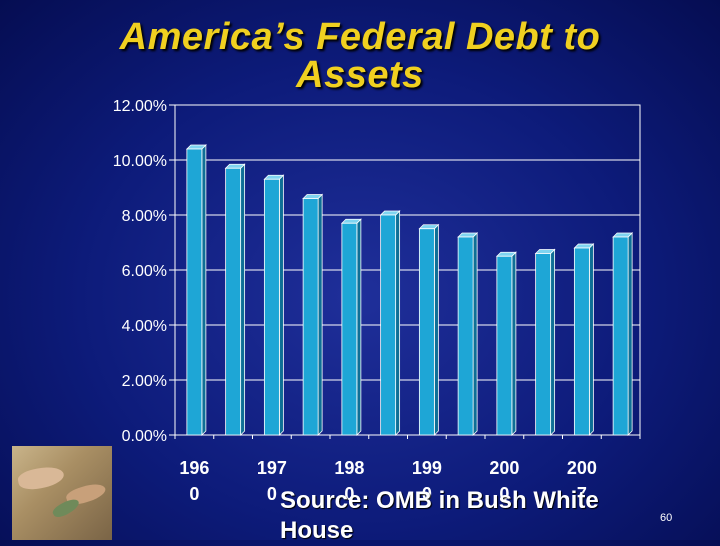 This screenshot has width=720, height=546. Describe the element at coordinates (140, 106) in the screenshot. I see `y-tick-label: 12.00%` at that location.